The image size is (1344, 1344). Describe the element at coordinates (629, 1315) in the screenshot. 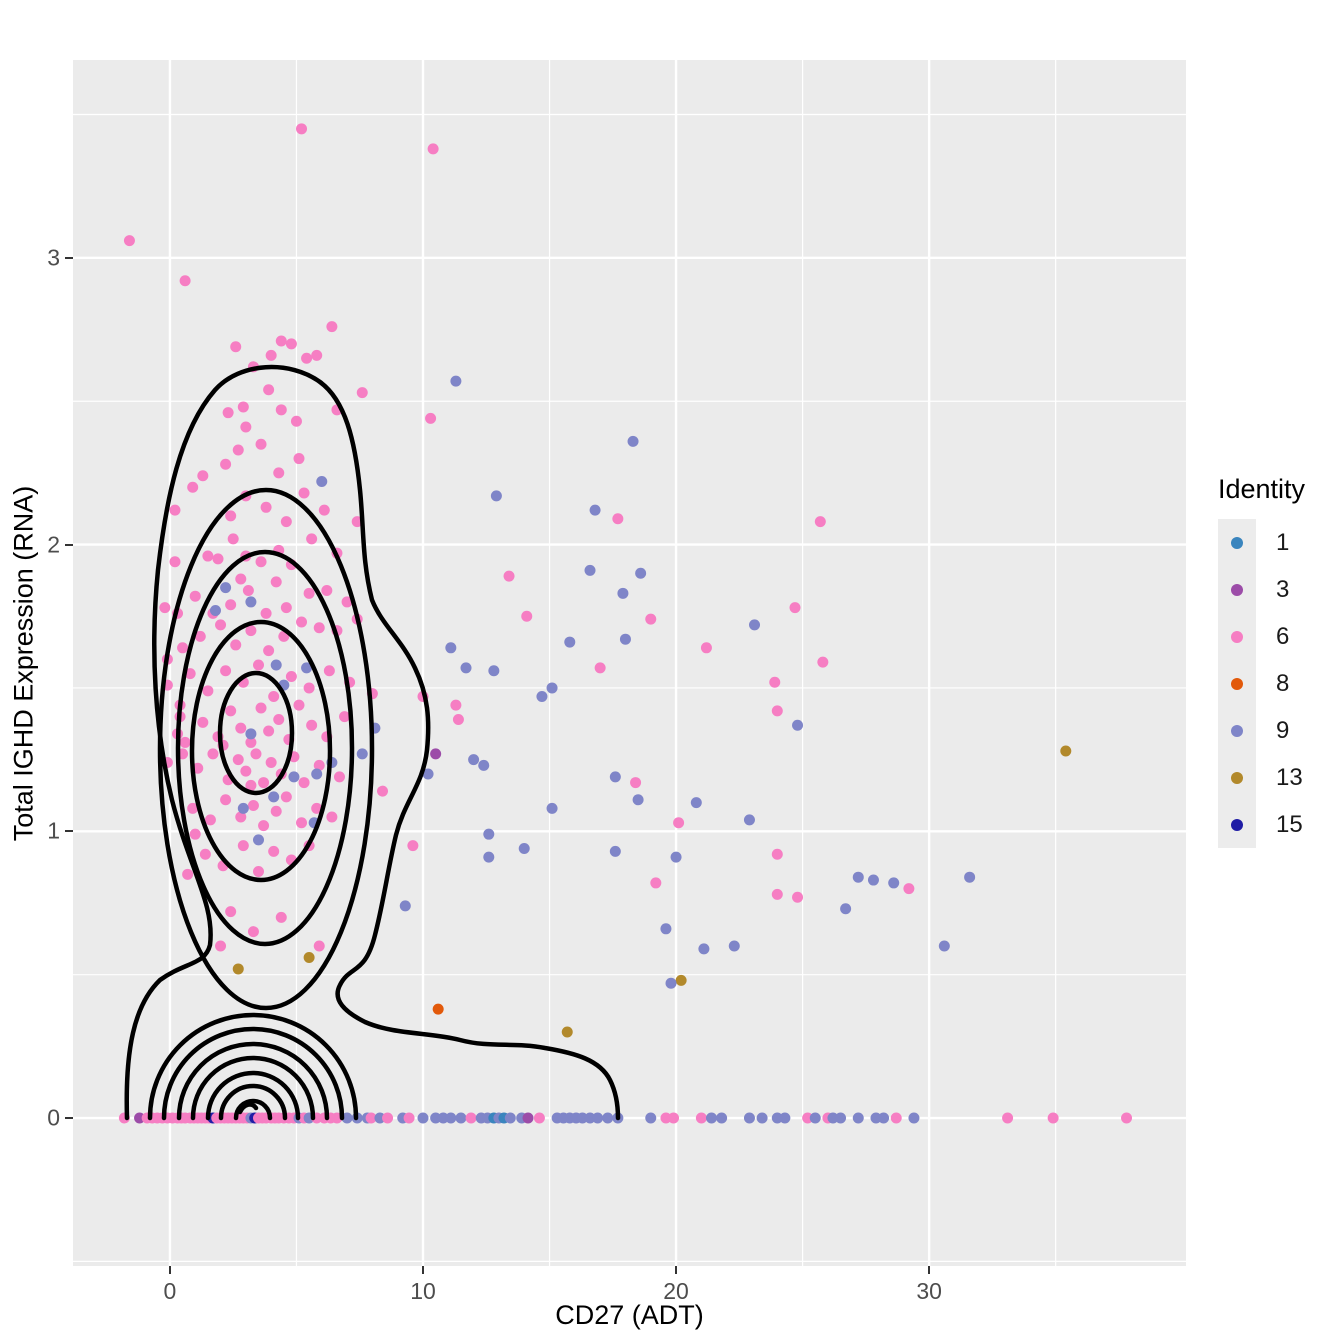

I see `x-axis-title: CD27 (ADT)` at that location.